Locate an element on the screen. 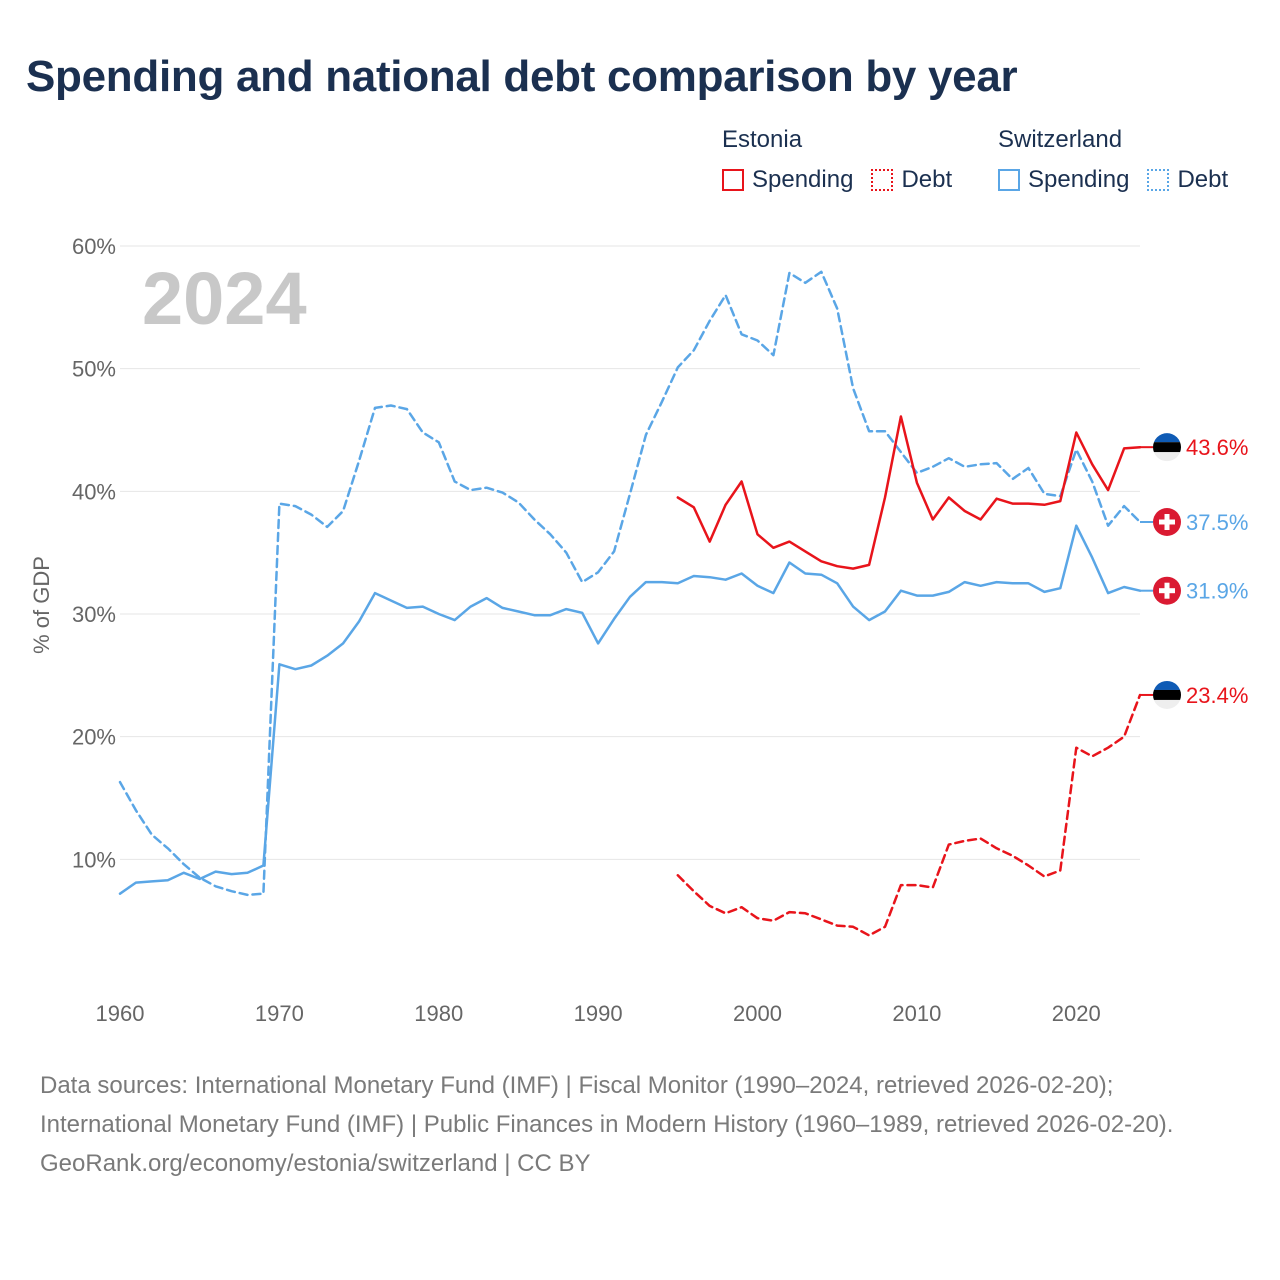 The width and height of the screenshot is (1280, 1280). y-tick-label: 20% is located at coordinates (94, 737).